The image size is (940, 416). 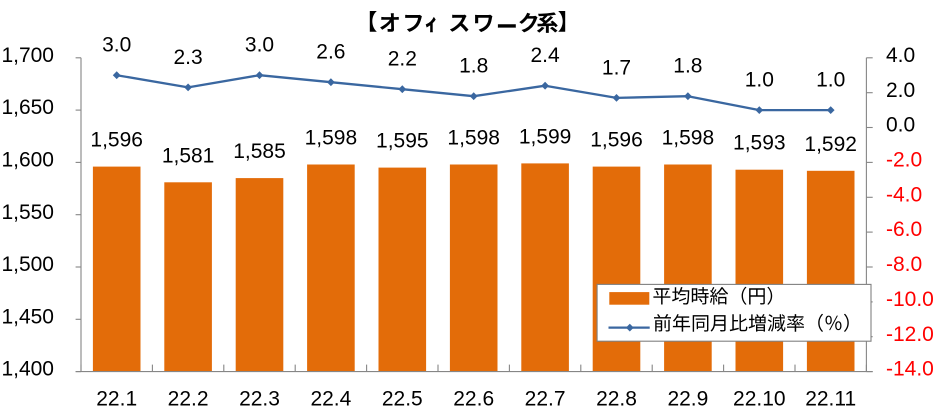 What do you see at coordinates (616, 67) in the screenshot?
I see `svg-text: 1.7` at bounding box center [616, 67].